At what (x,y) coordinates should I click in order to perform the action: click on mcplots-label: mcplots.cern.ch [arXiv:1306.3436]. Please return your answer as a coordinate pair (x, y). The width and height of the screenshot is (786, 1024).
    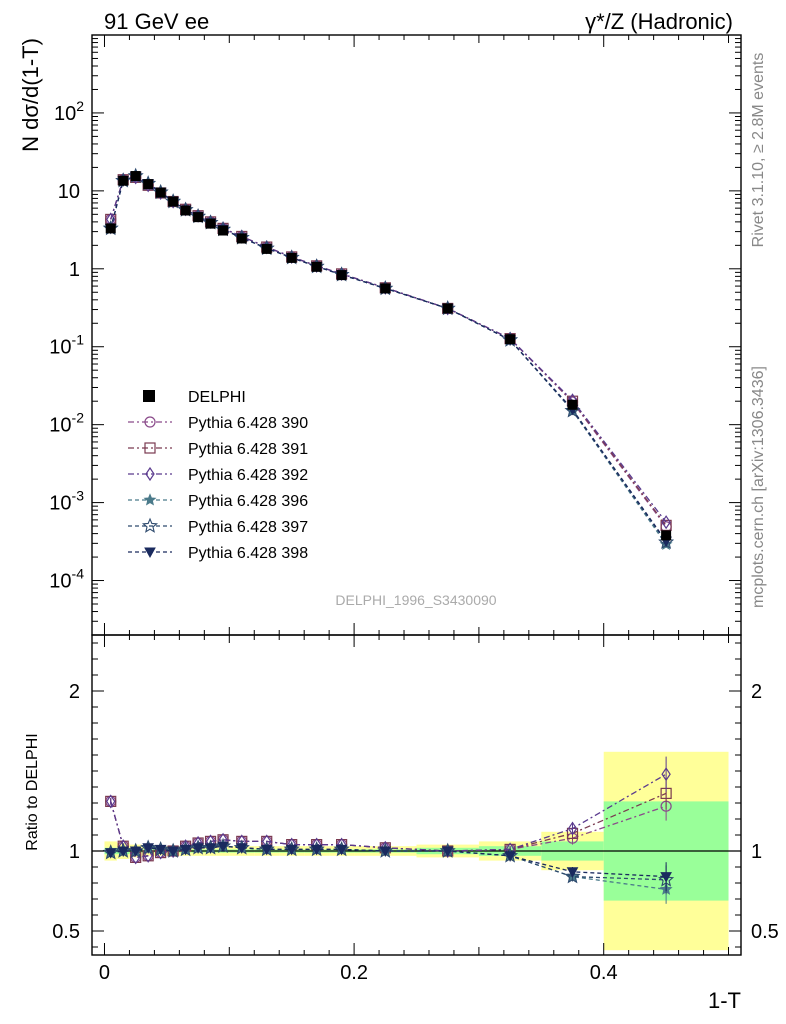
    Looking at the image, I should click on (758, 487).